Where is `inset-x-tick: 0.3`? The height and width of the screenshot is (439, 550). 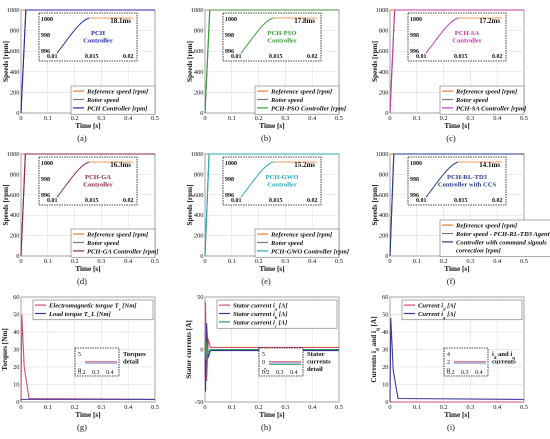
inset-x-tick: 0.3 is located at coordinates (280, 373).